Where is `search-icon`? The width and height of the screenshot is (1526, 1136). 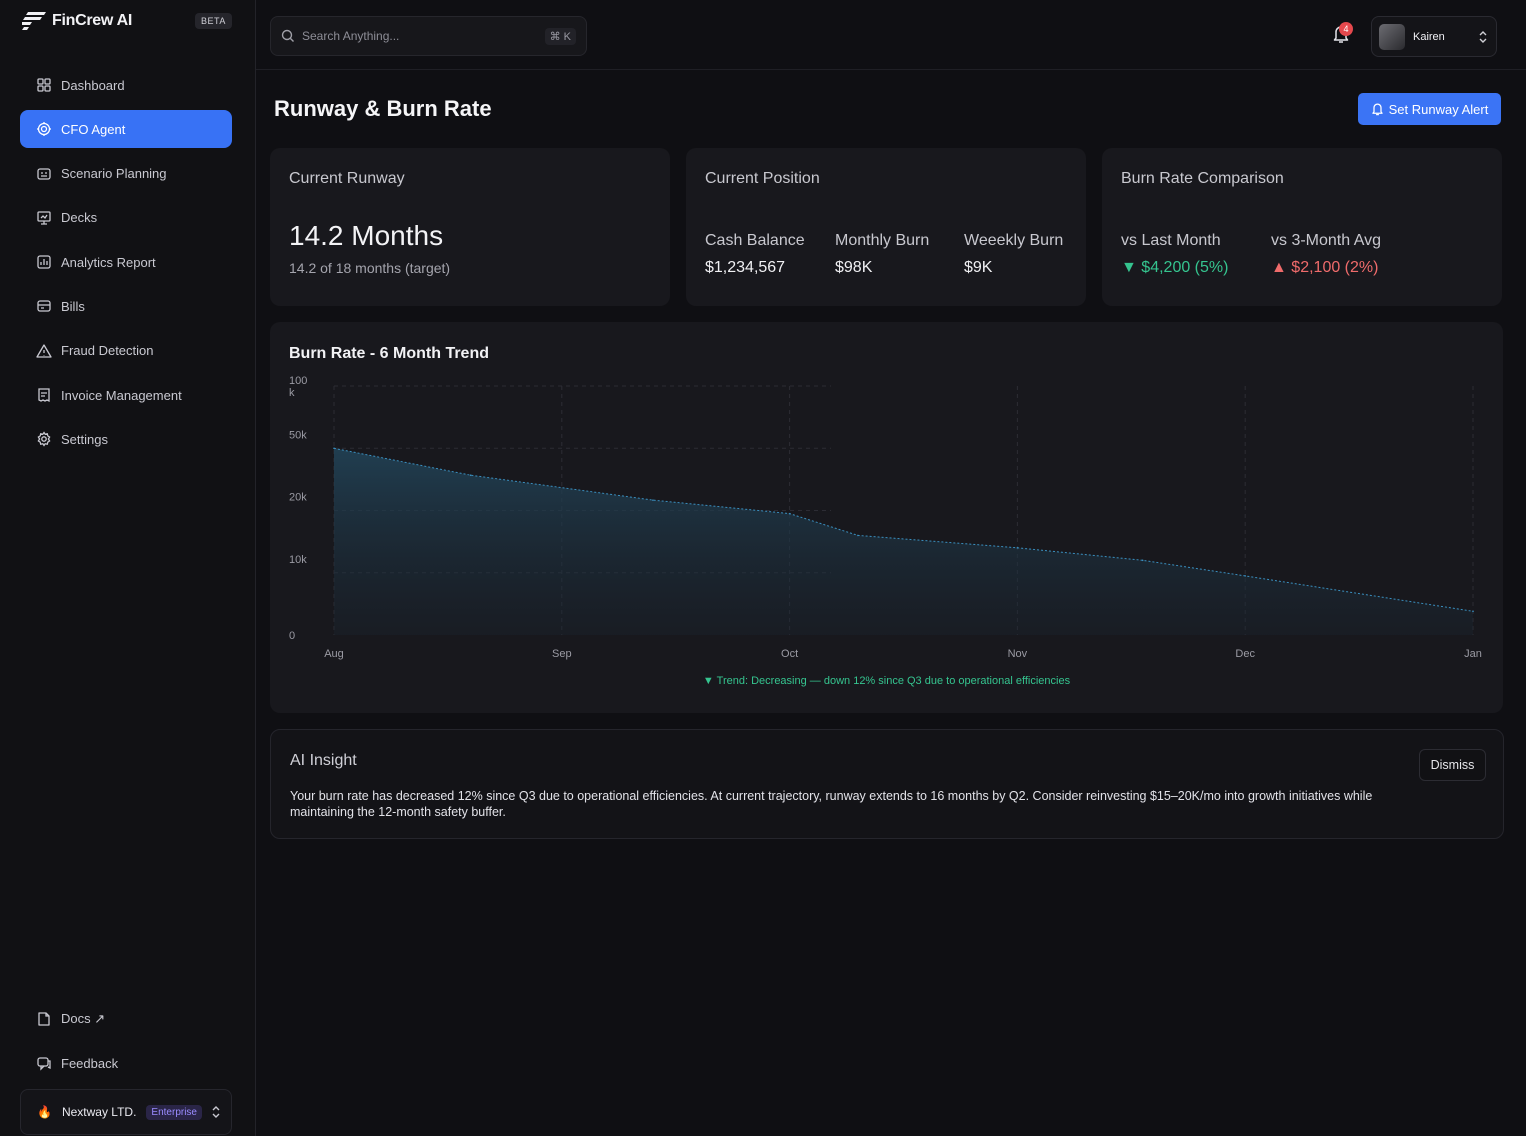
search-icon is located at coordinates (287, 35).